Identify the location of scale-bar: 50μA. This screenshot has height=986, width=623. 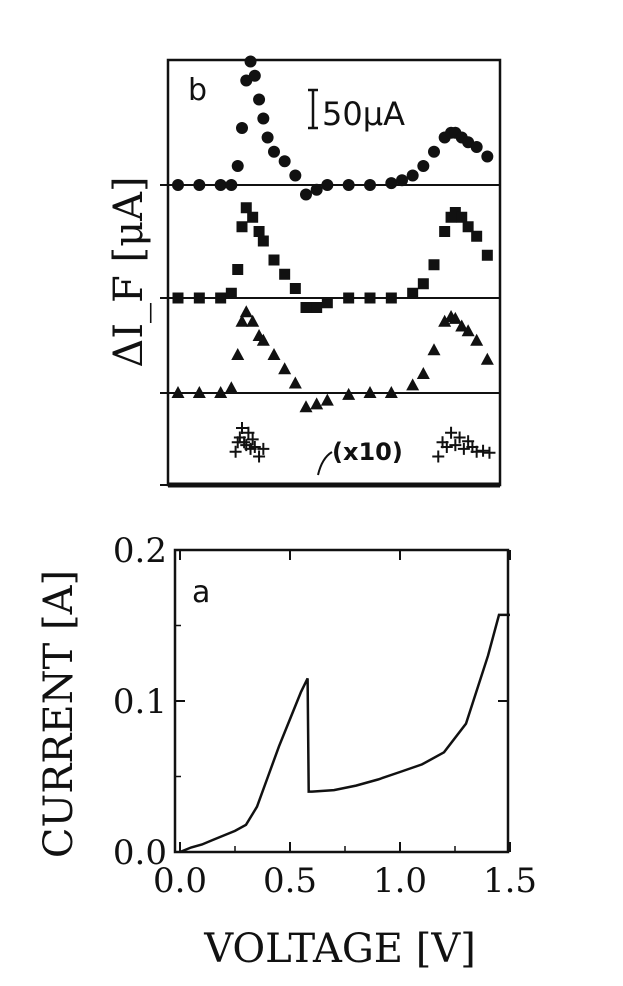
(356, 110).